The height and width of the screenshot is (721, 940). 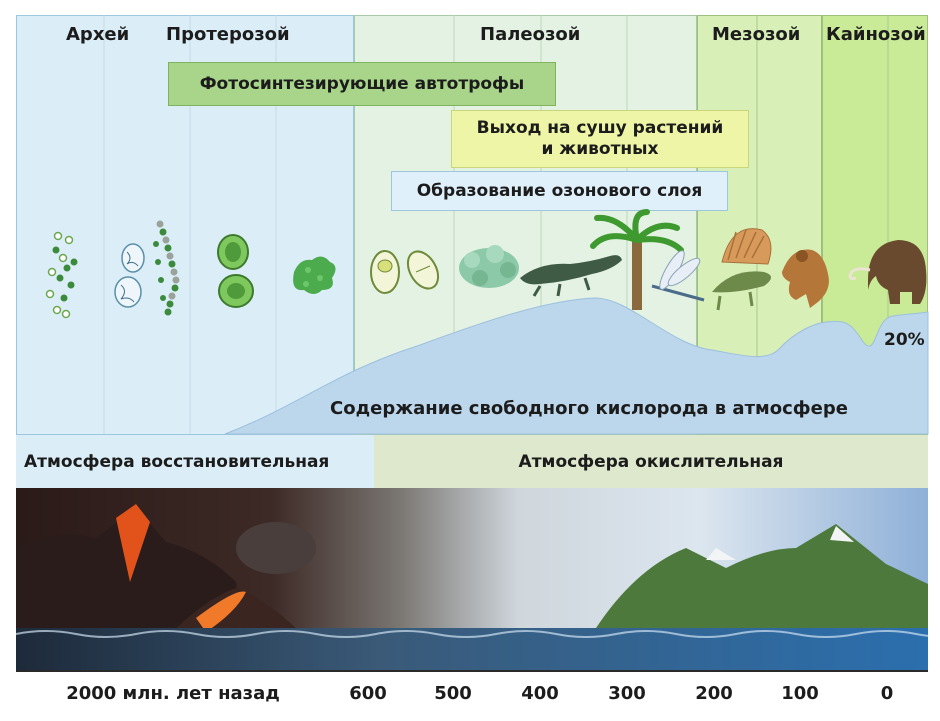 What do you see at coordinates (904, 340) in the screenshot?
I see `oxygen-current-value: 20%` at bounding box center [904, 340].